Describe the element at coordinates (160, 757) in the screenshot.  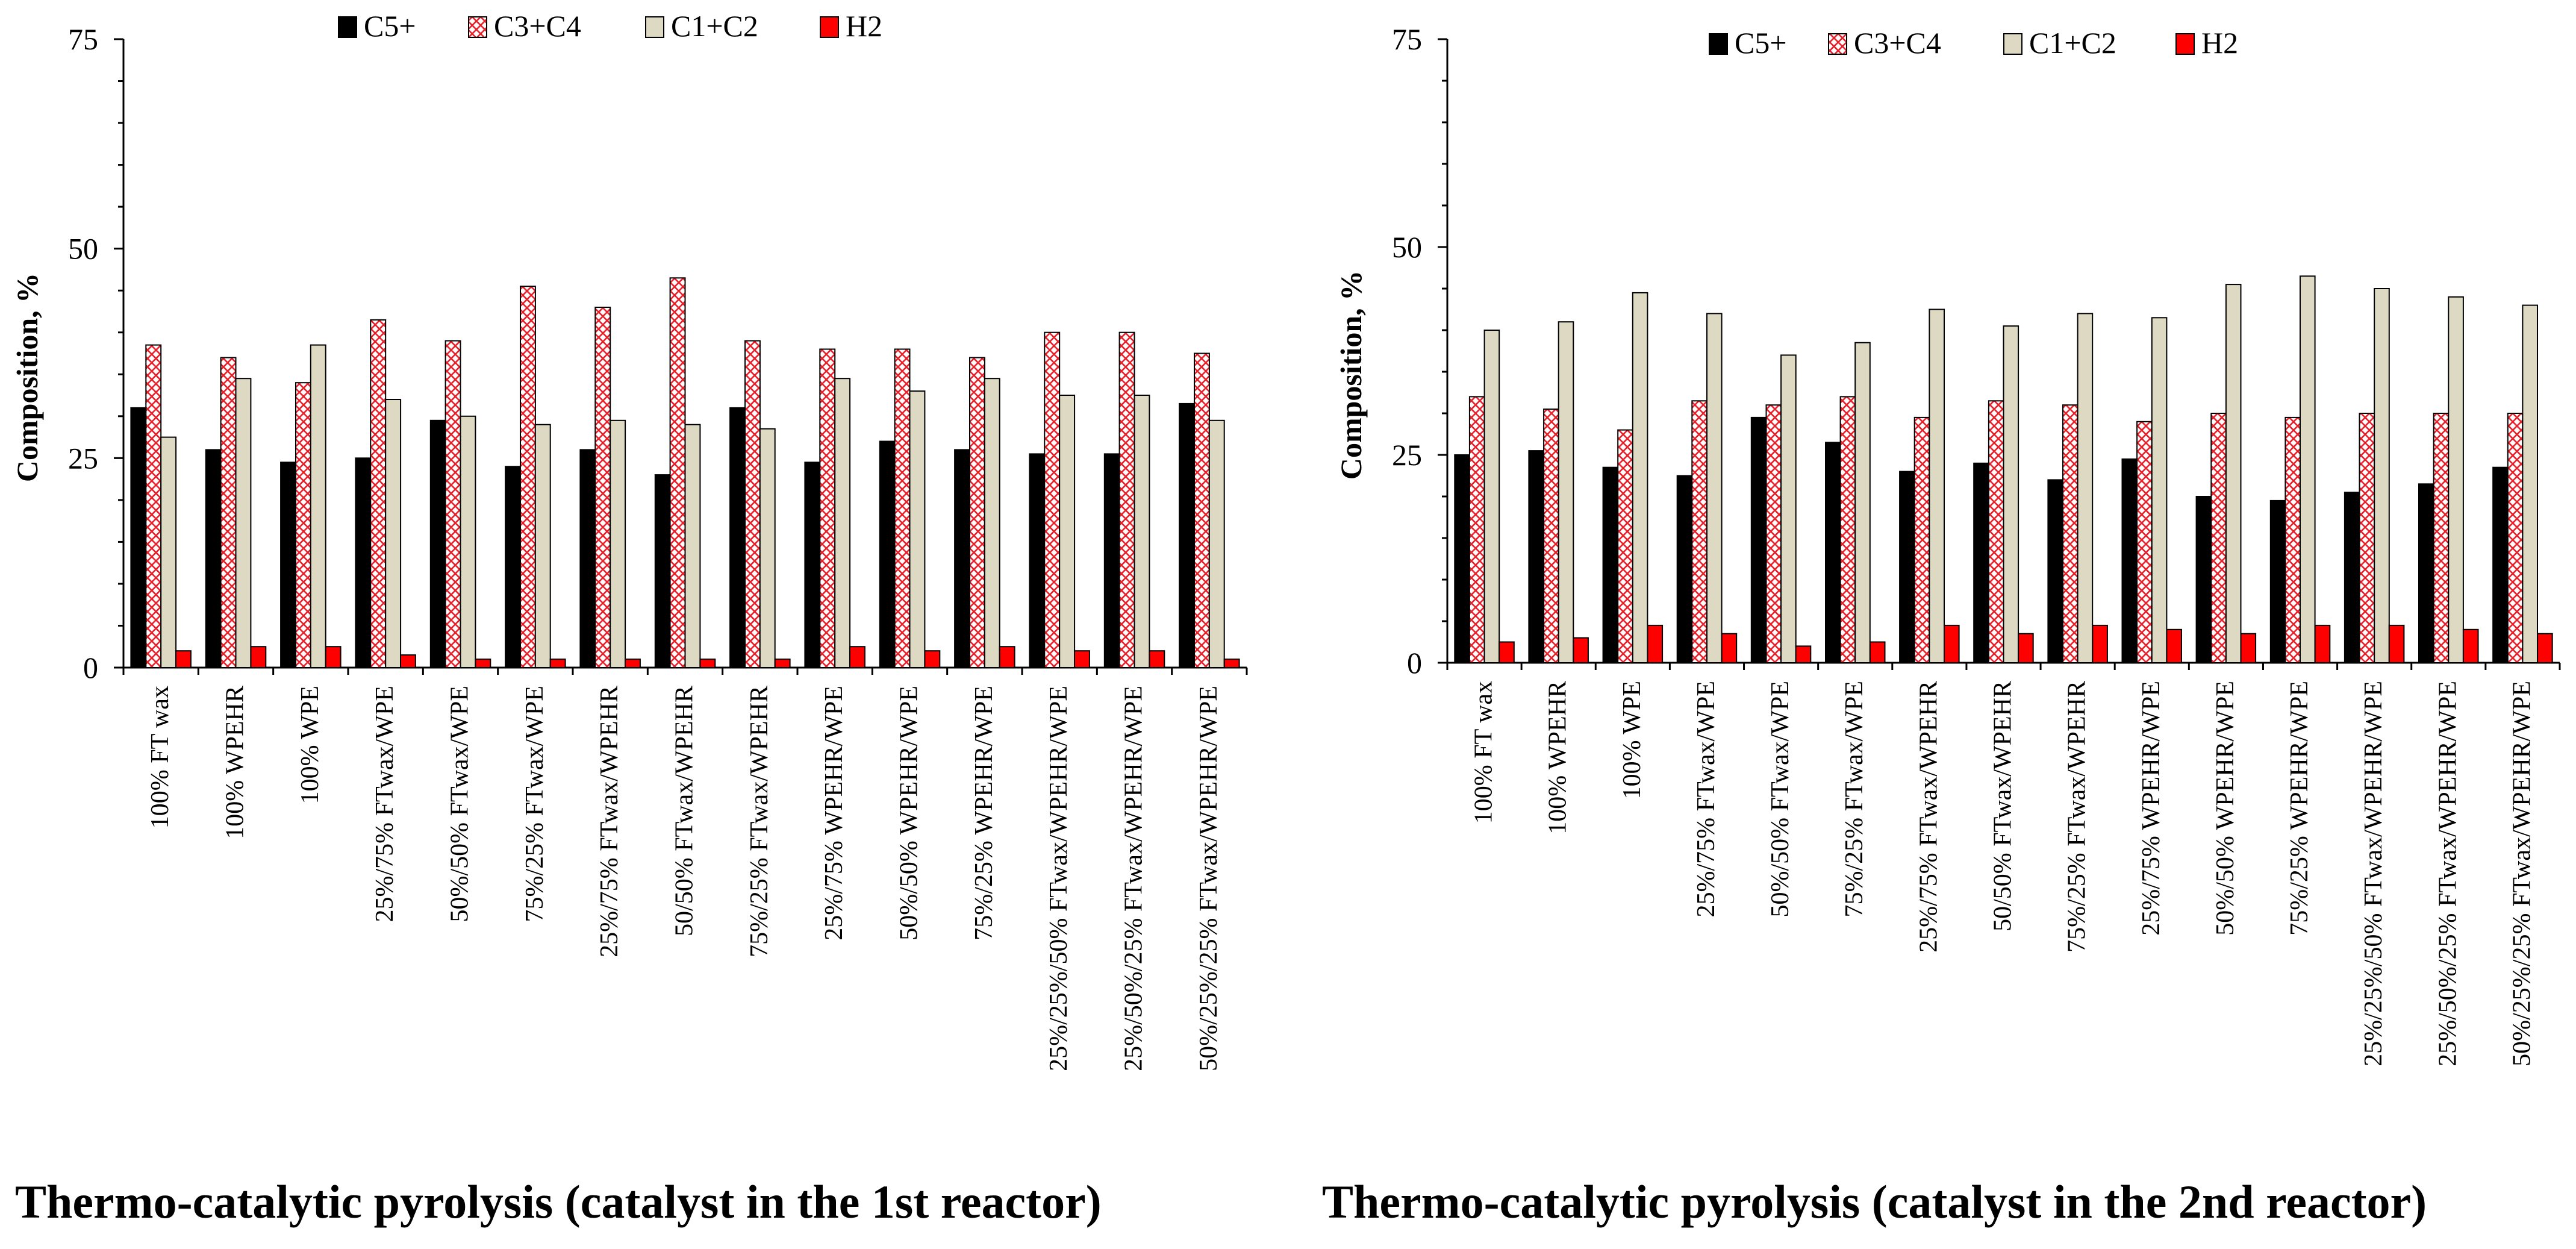
I see `x-tick-label: 100% FT wax` at that location.